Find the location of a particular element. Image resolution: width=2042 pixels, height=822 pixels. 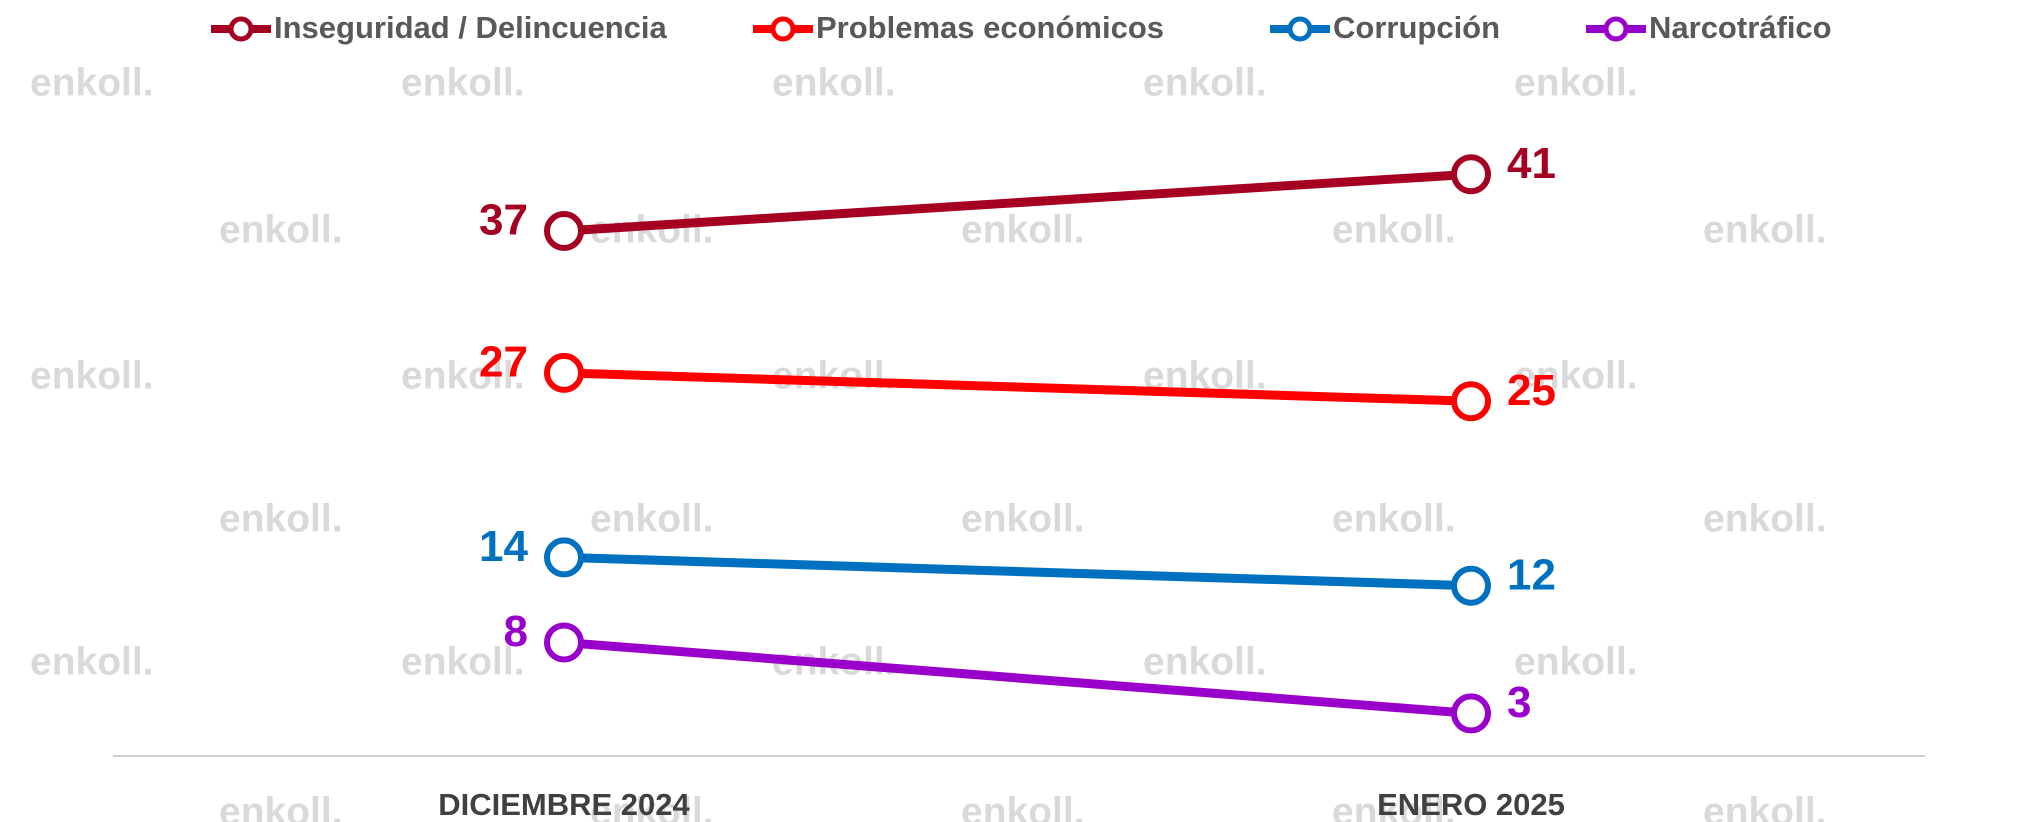

data-label: 8 is located at coordinates (516, 631).